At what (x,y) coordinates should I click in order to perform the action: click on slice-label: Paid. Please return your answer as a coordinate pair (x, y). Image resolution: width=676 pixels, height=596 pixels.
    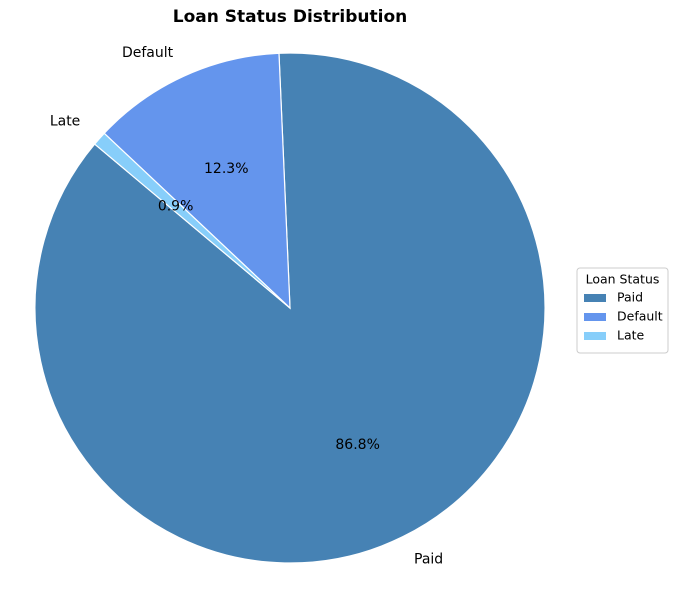
    Looking at the image, I should click on (428, 560).